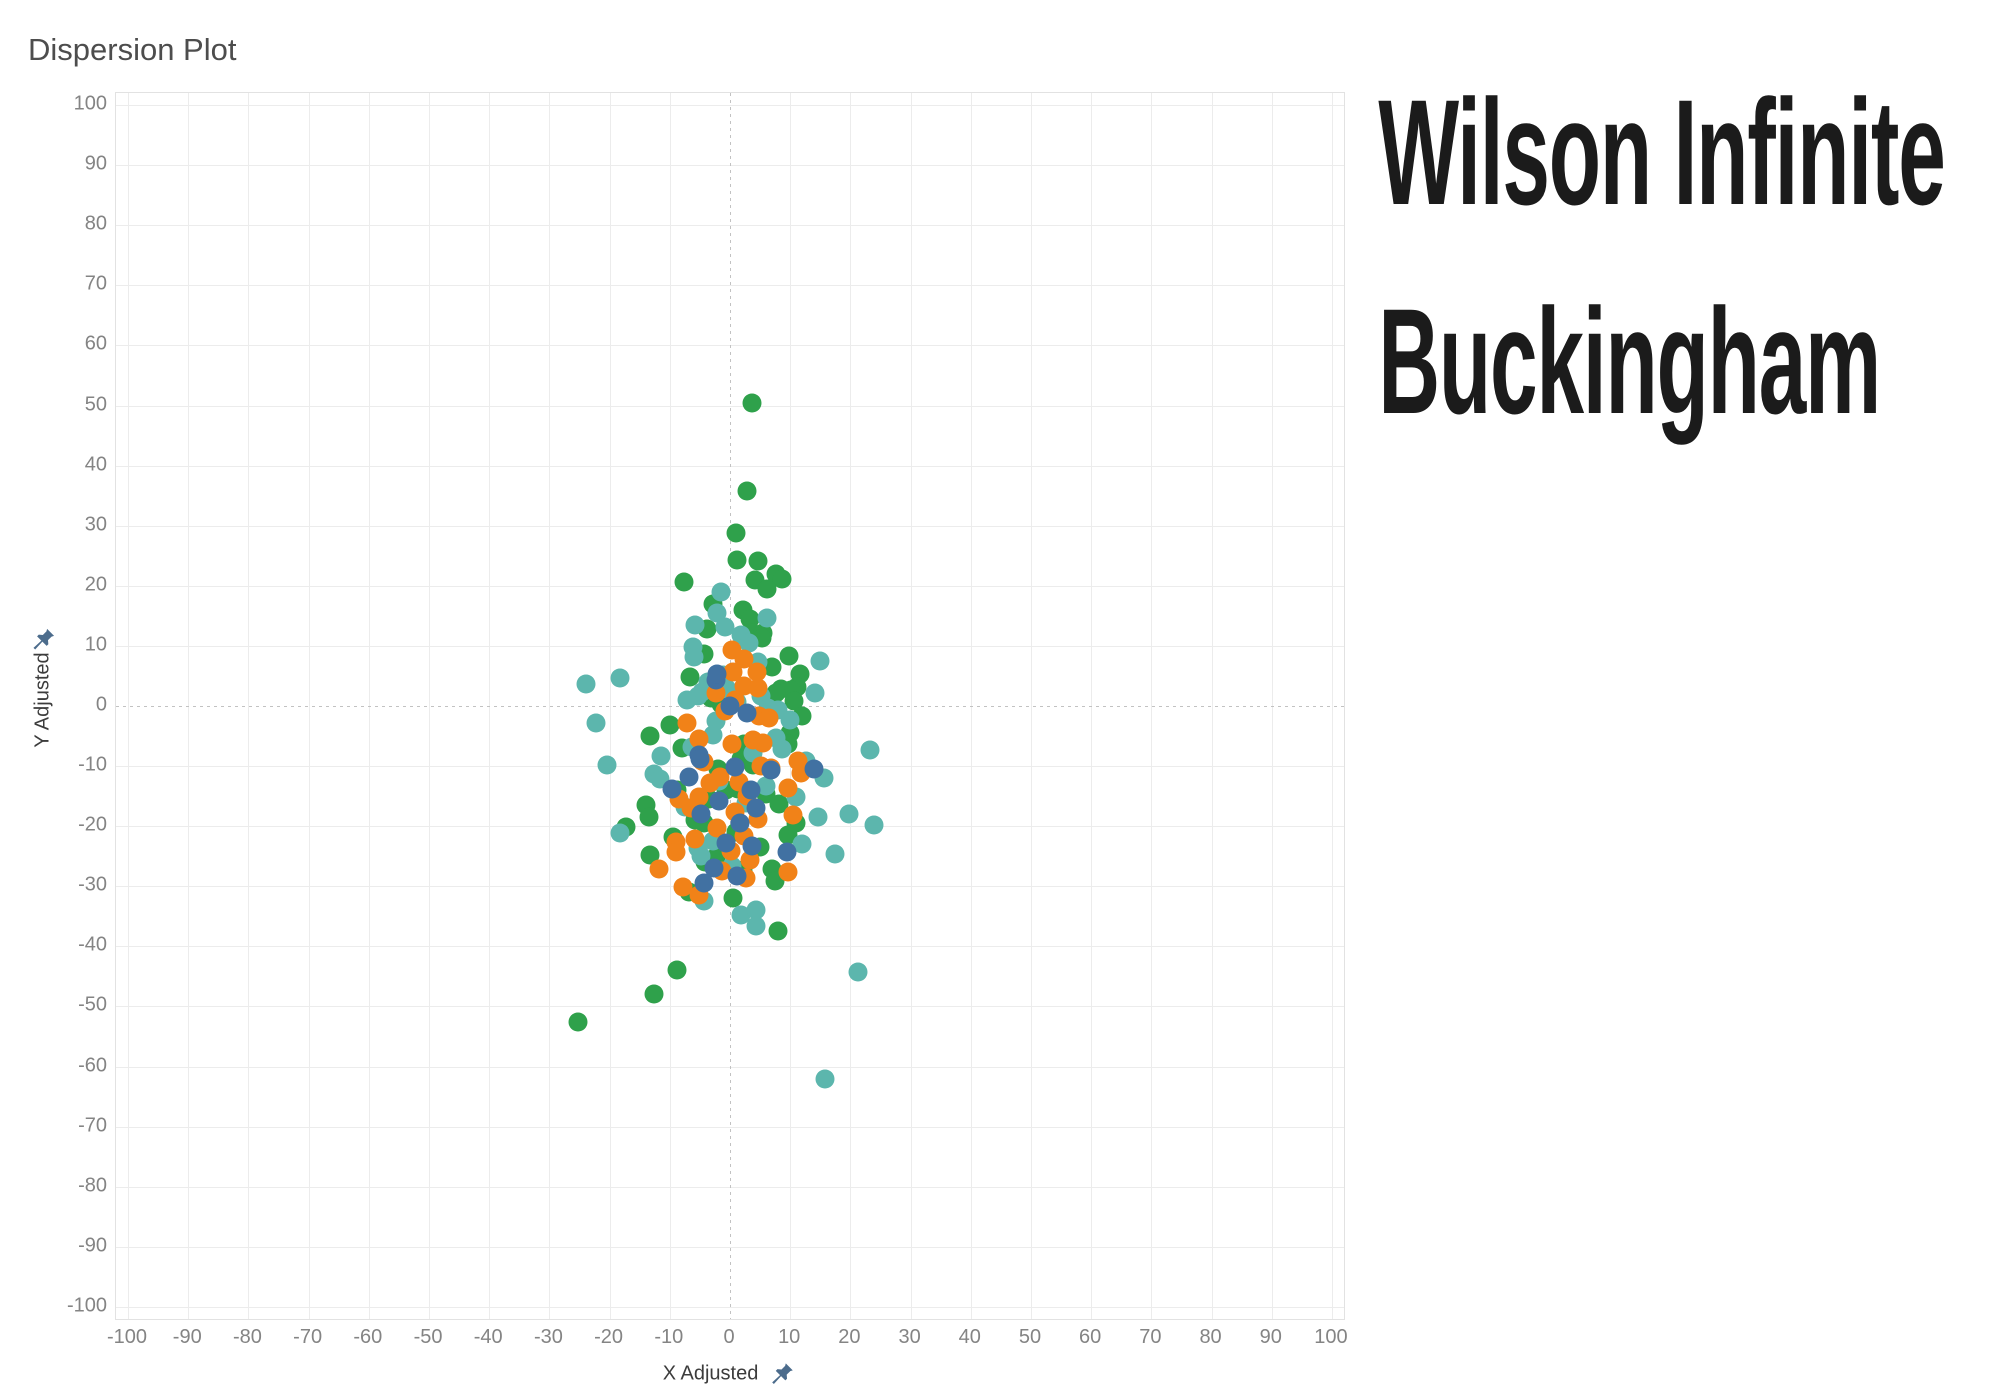 This screenshot has width=2000, height=1400. Describe the element at coordinates (1587, 256) in the screenshot. I see `headline: Wilson Infinite Buckingham` at that location.